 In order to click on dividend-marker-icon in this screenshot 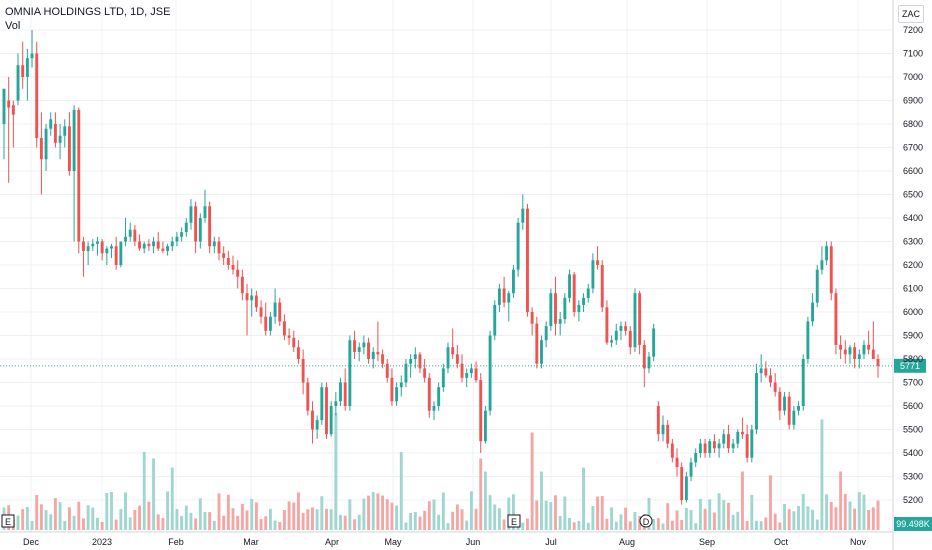, I will do `click(646, 521)`.